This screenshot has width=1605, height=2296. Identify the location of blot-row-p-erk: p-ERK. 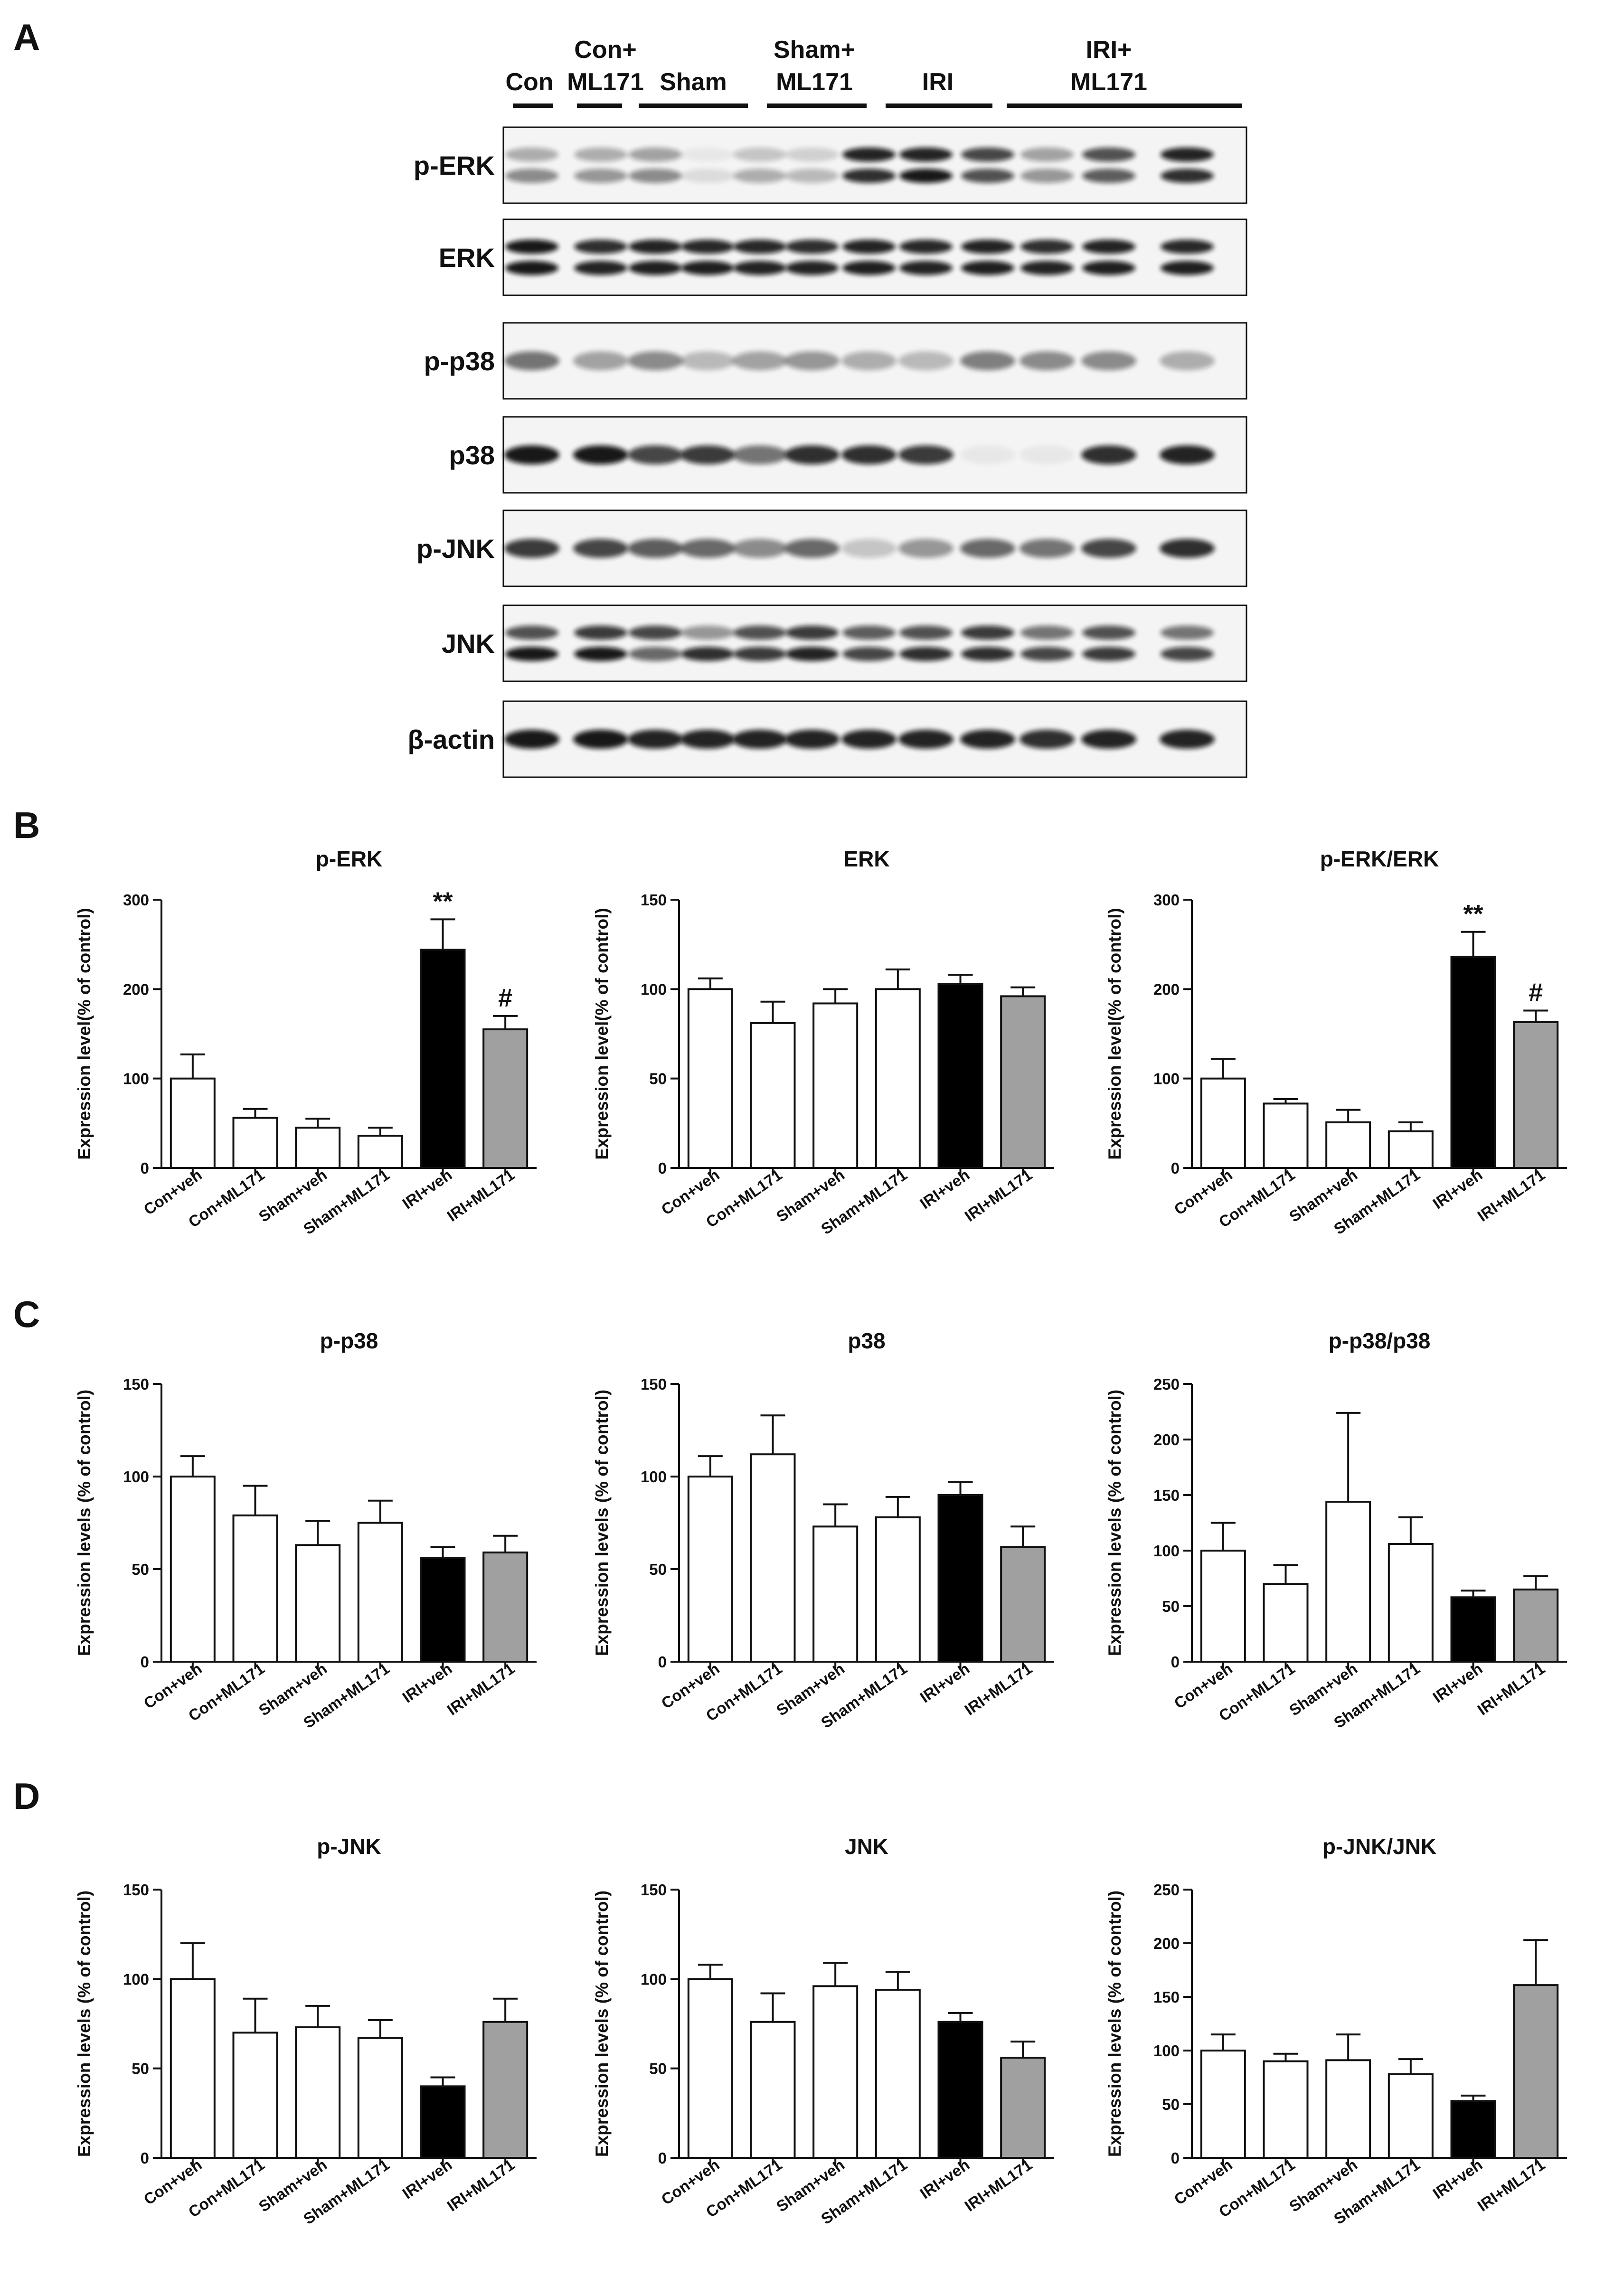
(830, 165).